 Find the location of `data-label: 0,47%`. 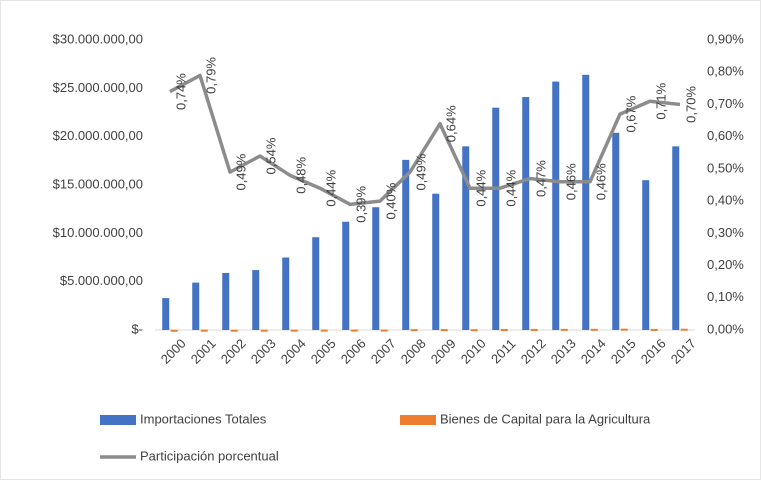

data-label: 0,47% is located at coordinates (540, 178).